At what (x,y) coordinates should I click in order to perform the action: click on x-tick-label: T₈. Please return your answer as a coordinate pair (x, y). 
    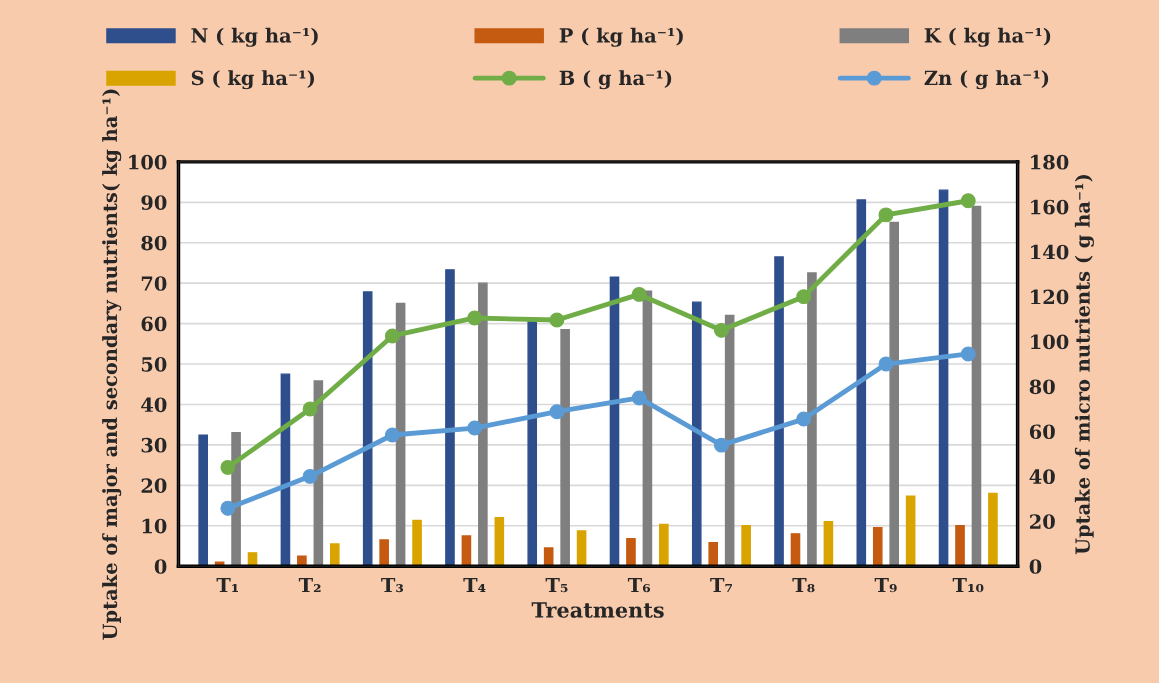
    Looking at the image, I should click on (803, 585).